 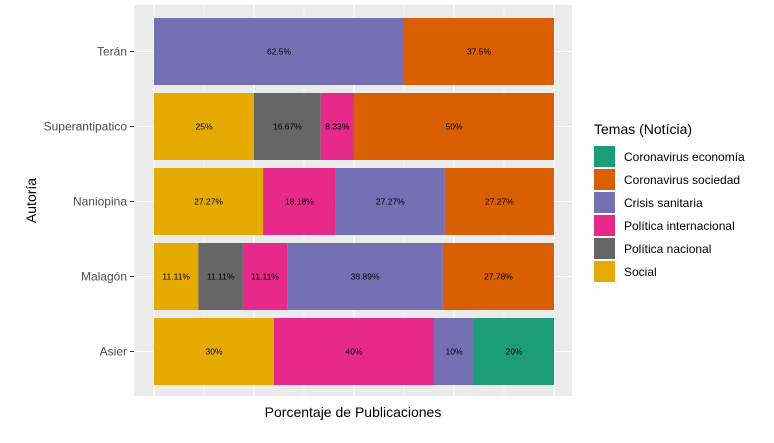 I want to click on legend-label: Coronavirus economía, so click(x=684, y=156).